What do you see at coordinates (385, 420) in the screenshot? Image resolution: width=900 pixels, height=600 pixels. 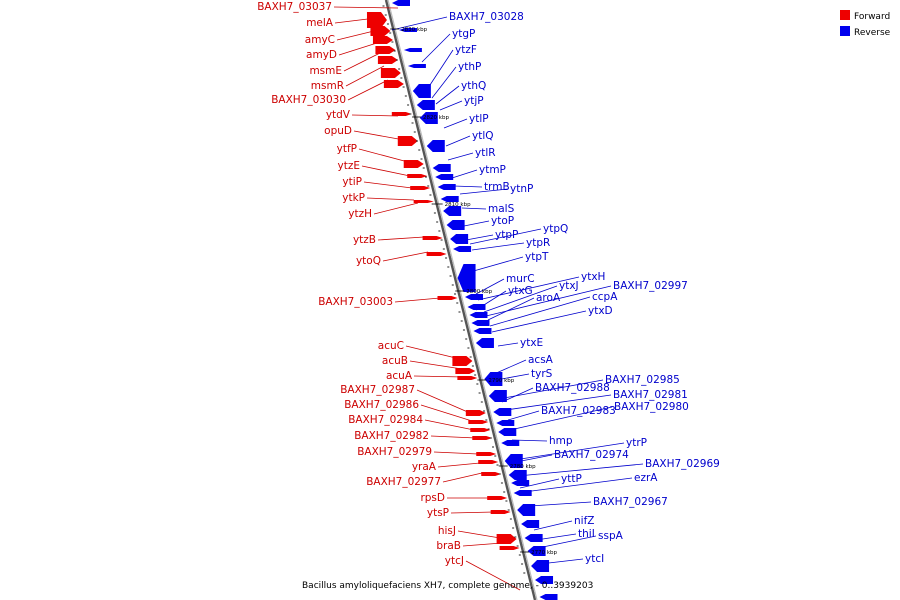 I see `forward-gene-label: BAXH7_02984` at bounding box center [385, 420].